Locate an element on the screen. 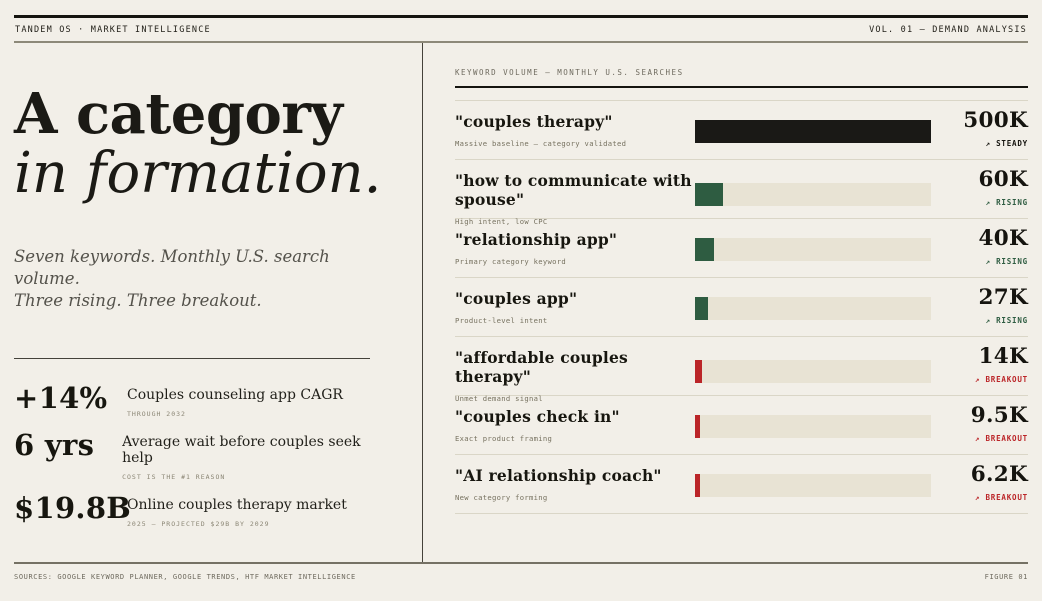 The height and width of the screenshot is (601, 1042). page-title: A category in formation. is located at coordinates (199, 144).